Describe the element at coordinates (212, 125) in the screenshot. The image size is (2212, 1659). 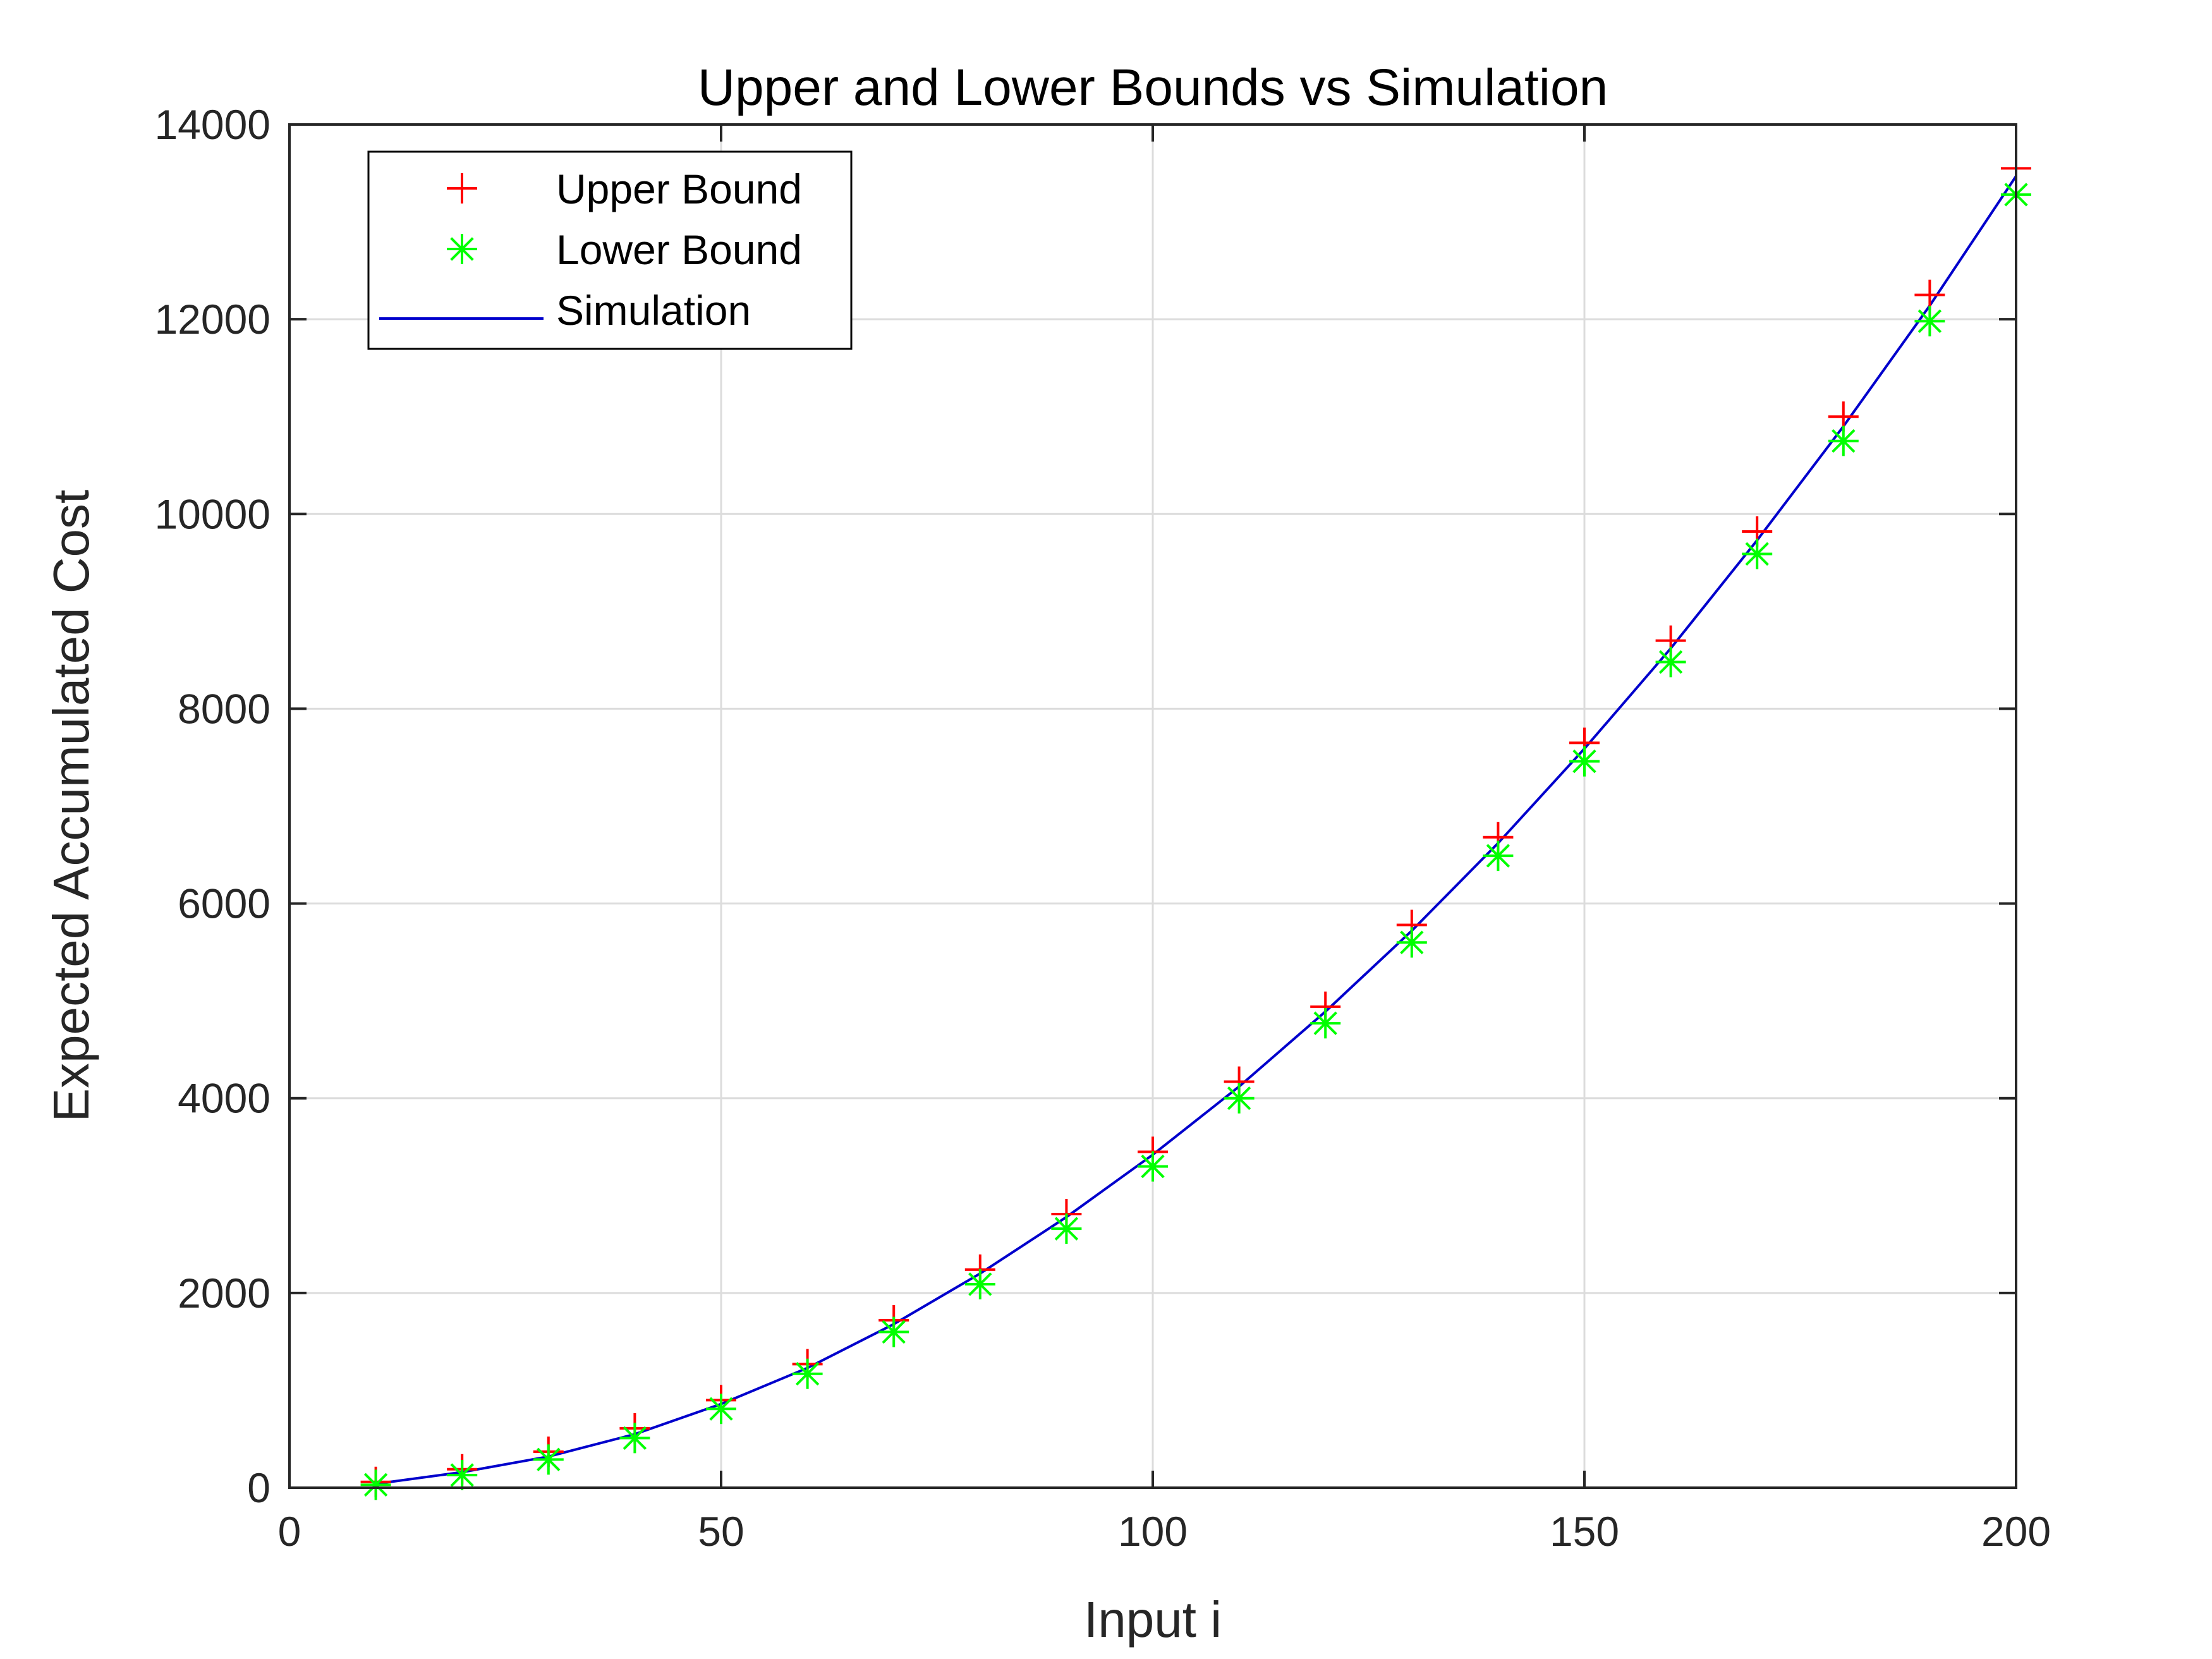
I see `y-tick-label: 14000` at that location.